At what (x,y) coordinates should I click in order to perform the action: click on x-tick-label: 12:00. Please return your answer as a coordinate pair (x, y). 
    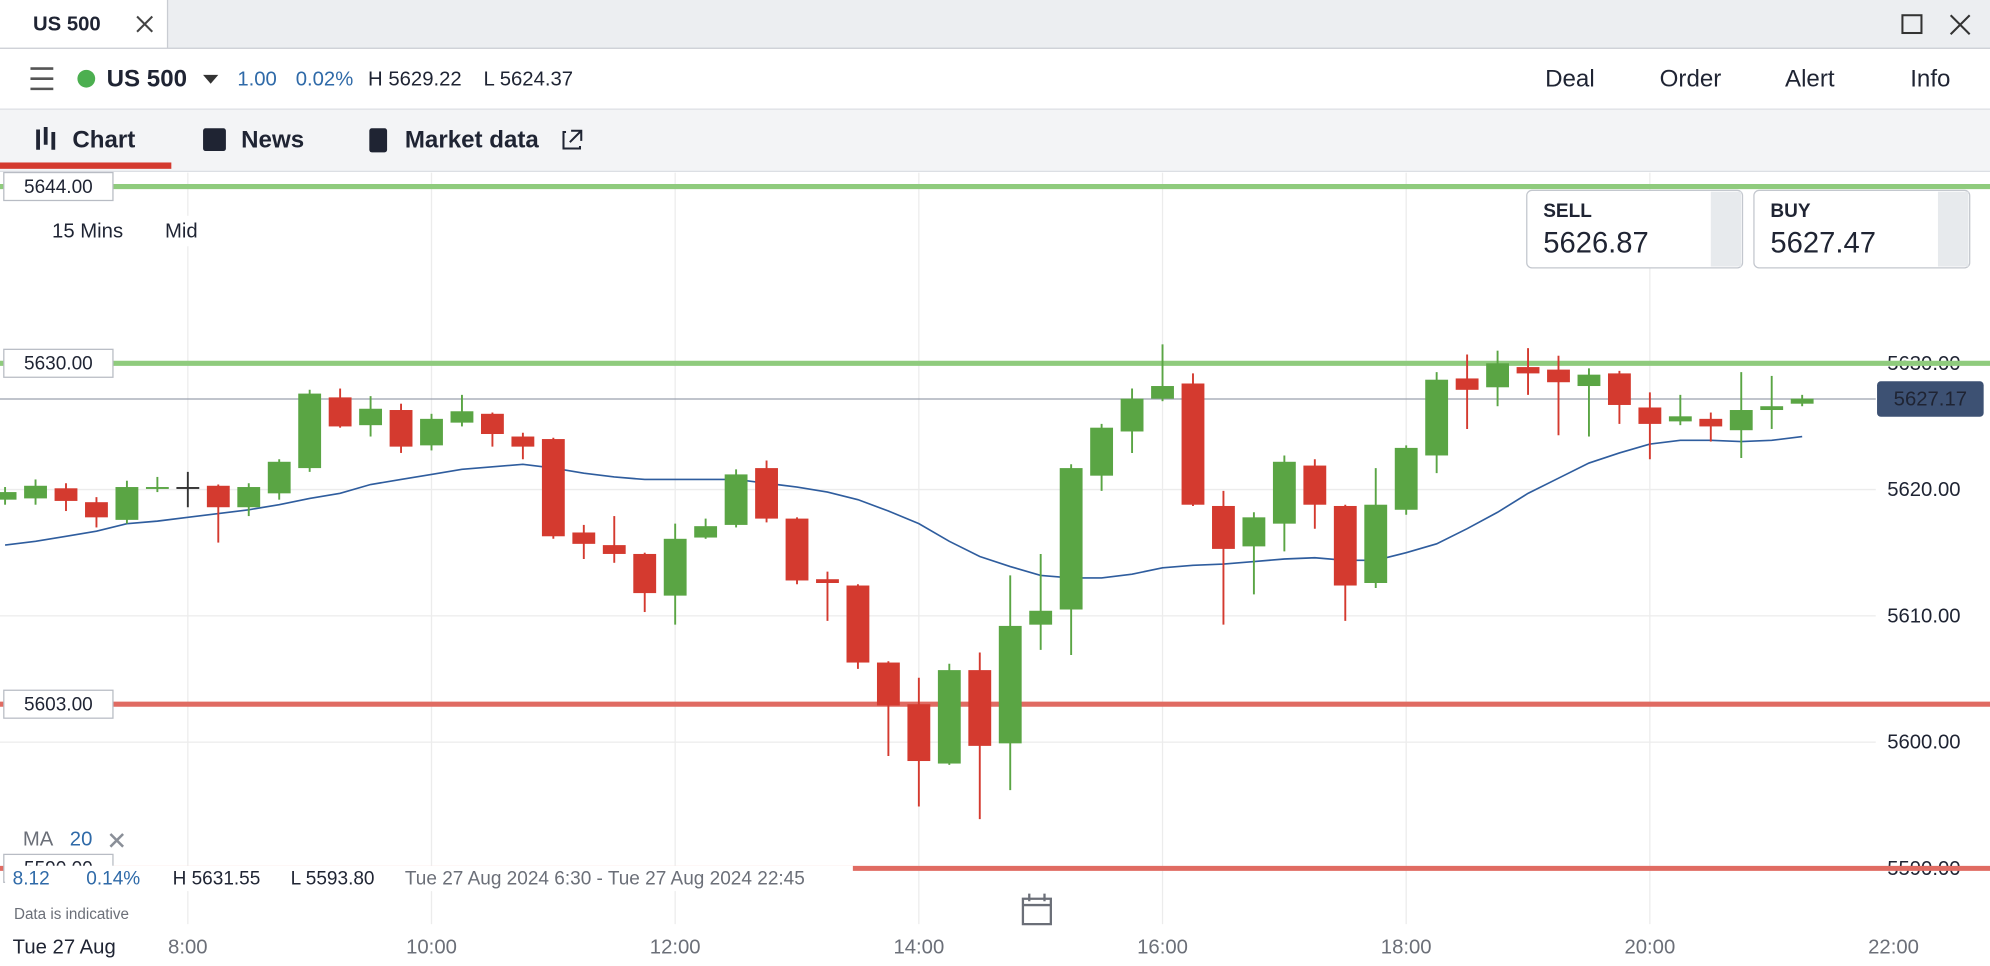
    Looking at the image, I should click on (675, 948).